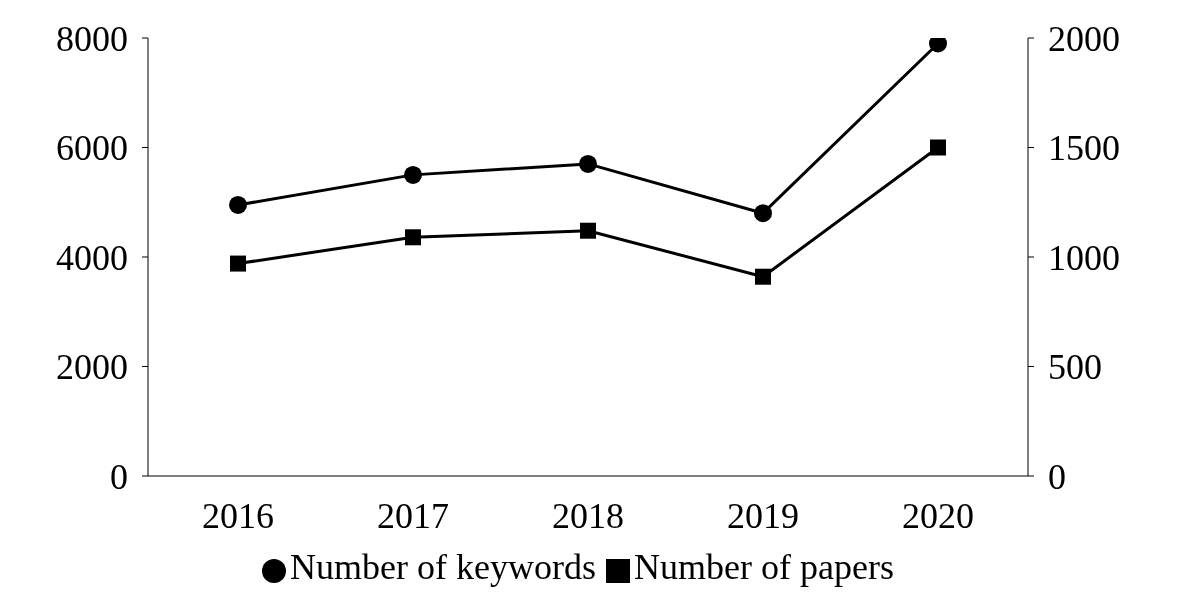 Image resolution: width=1177 pixels, height=603 pixels. What do you see at coordinates (238, 515) in the screenshot?
I see `x-tick-label: 2016` at bounding box center [238, 515].